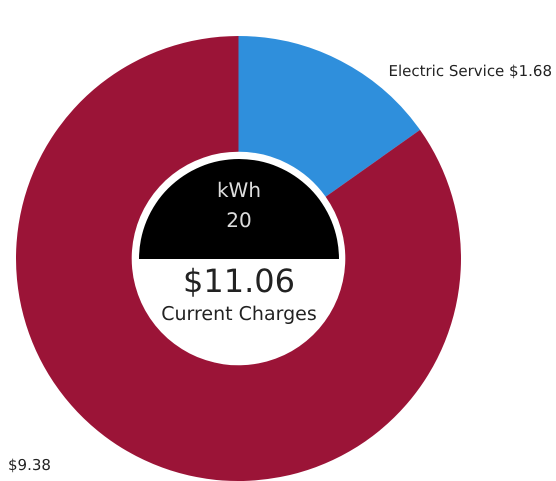 This screenshot has height=481, width=556. What do you see at coordinates (470, 71) in the screenshot?
I see `slice-label: Electric Service $1.68` at bounding box center [470, 71].